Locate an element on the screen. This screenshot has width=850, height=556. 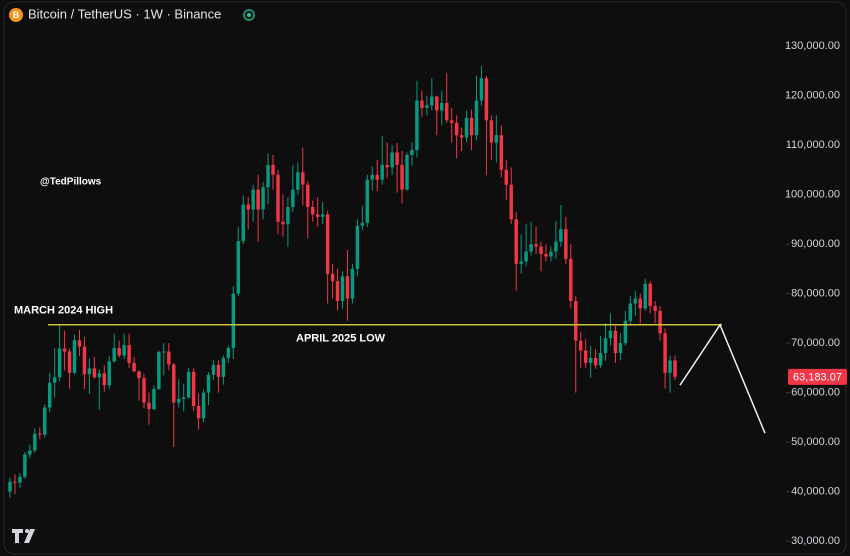
y-tick-label: 80,000.00 is located at coordinates (815, 294).